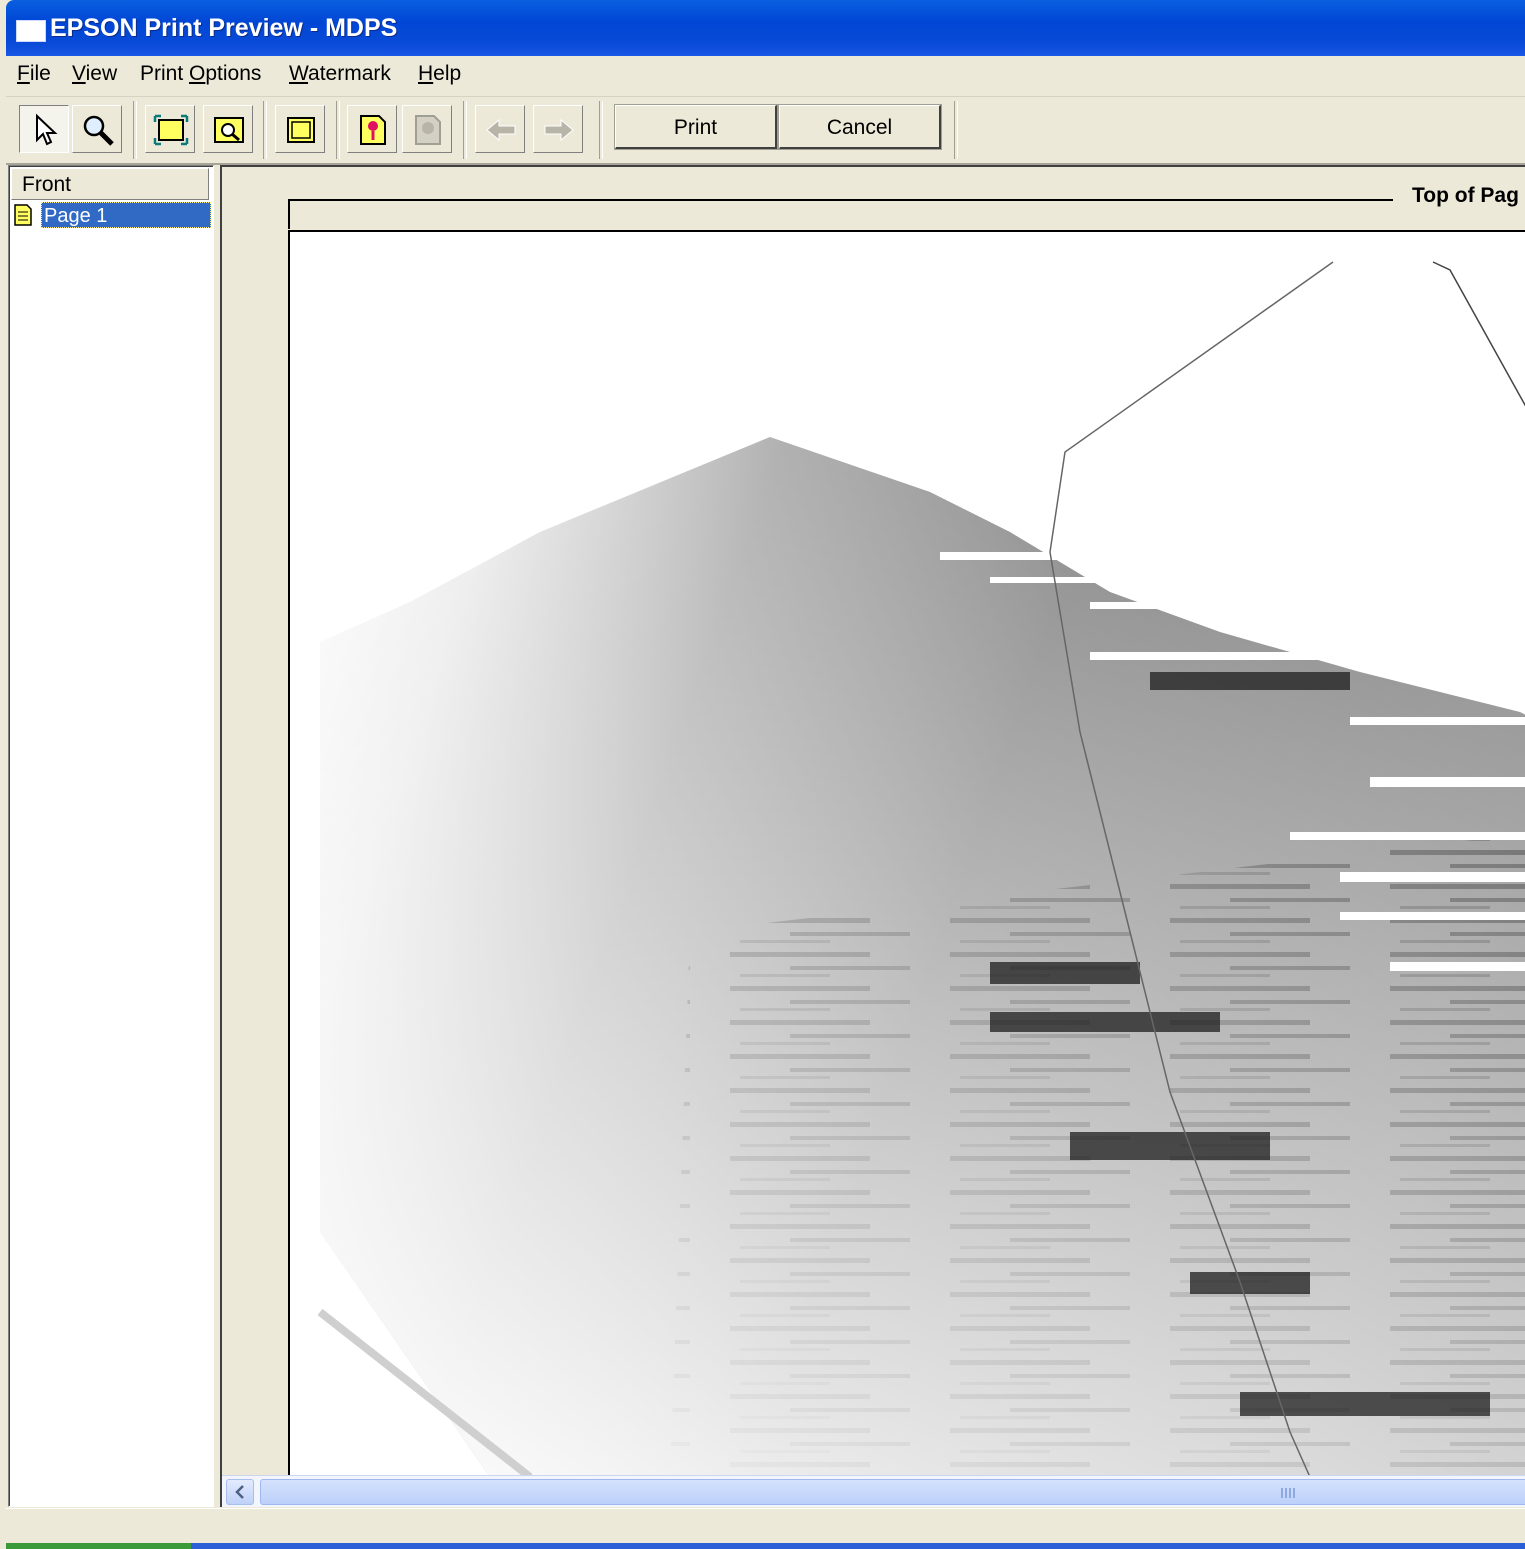 The width and height of the screenshot is (1525, 1549). What do you see at coordinates (765, 76) in the screenshot?
I see `menu-bar: File View Print Options Watermark Help` at bounding box center [765, 76].